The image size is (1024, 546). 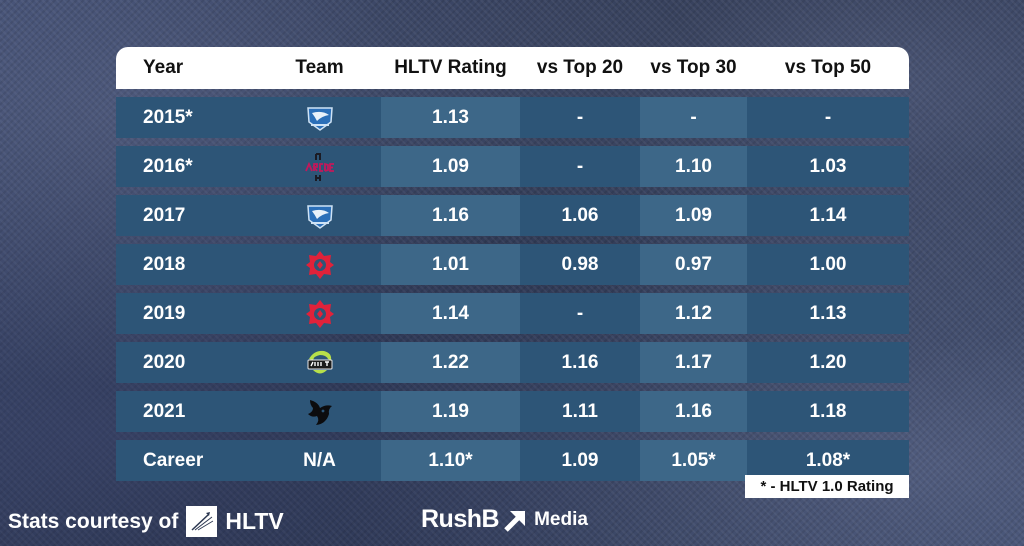 I want to click on year-cell: 2018, so click(x=164, y=264).